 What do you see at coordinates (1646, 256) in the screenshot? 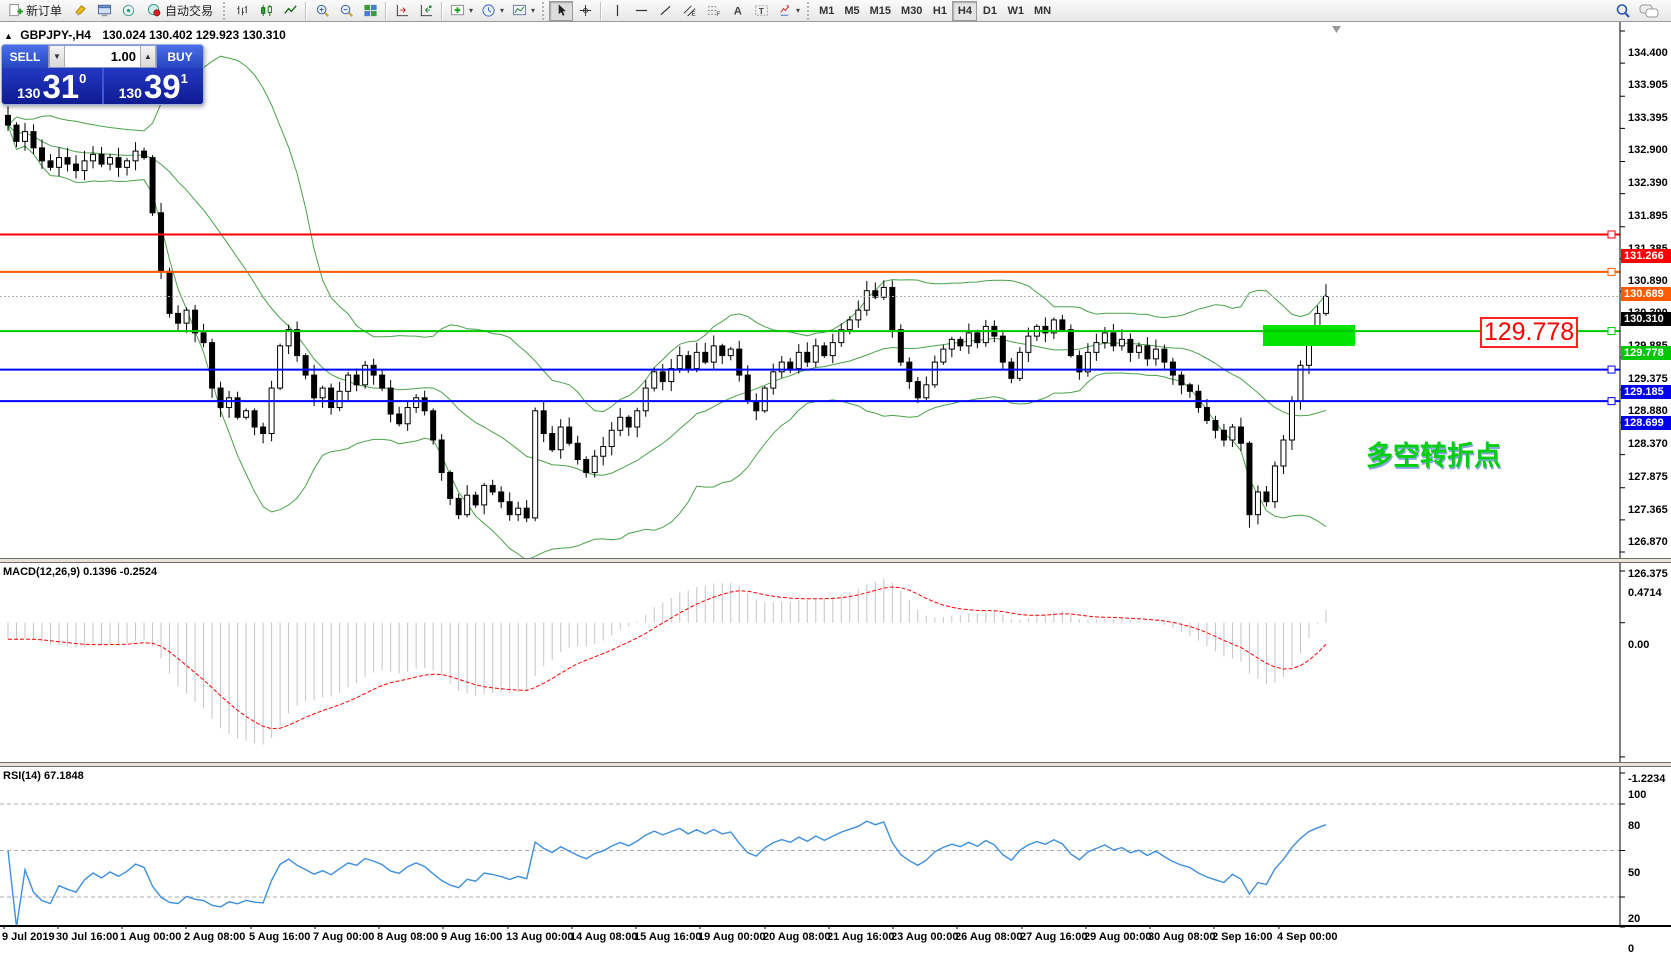
I see `level-price-axis-label: 131.266` at bounding box center [1646, 256].